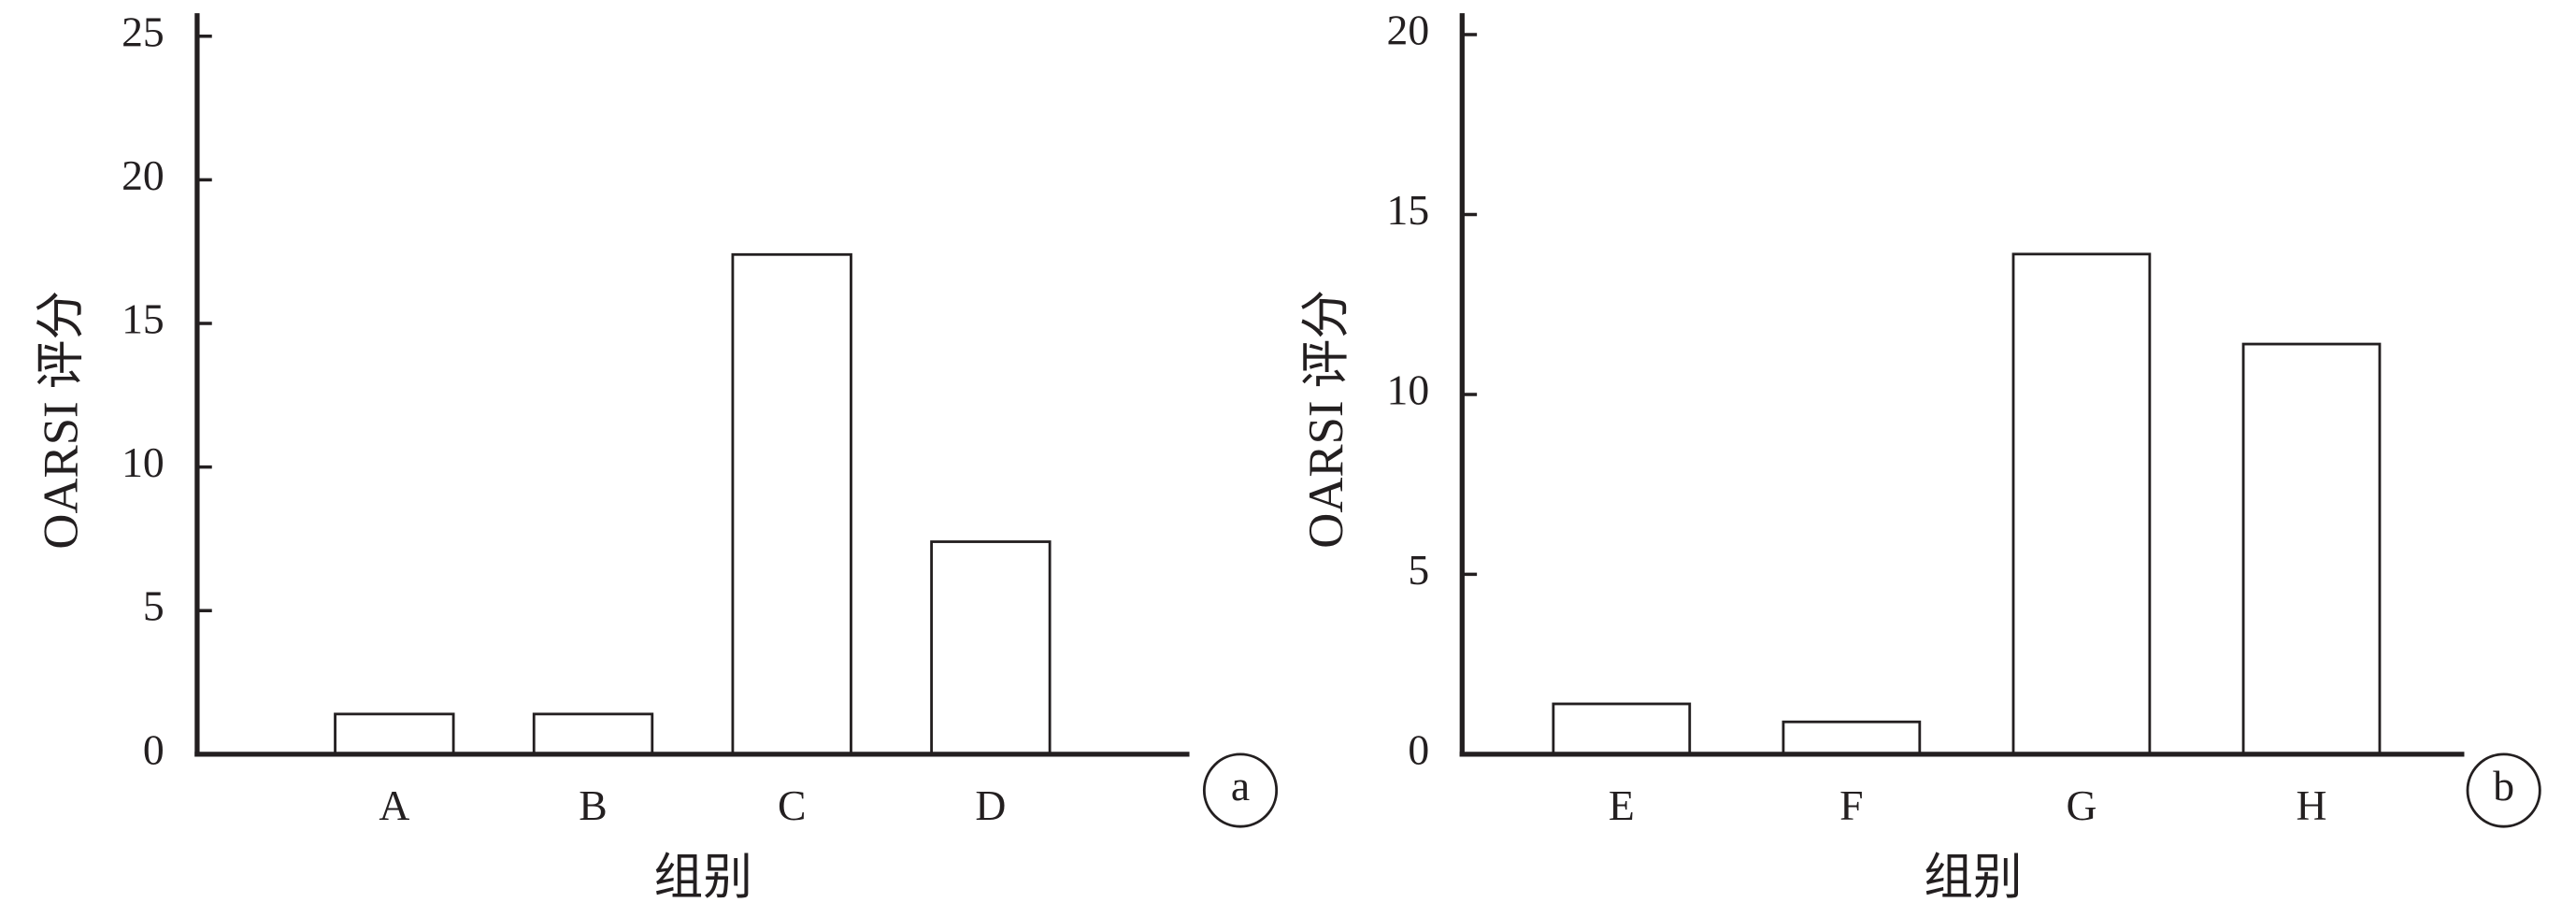 The width and height of the screenshot is (2576, 917). Describe the element at coordinates (593, 805) in the screenshot. I see `x-tick-label: B` at that location.